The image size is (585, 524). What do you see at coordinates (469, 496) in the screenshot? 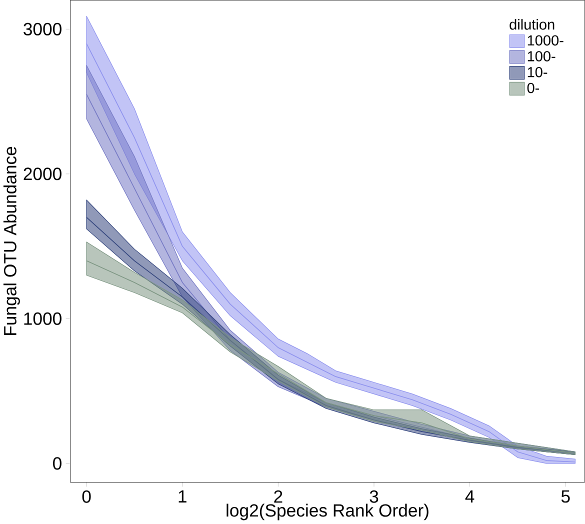
I see `x-tick-label: 4` at bounding box center [469, 496].